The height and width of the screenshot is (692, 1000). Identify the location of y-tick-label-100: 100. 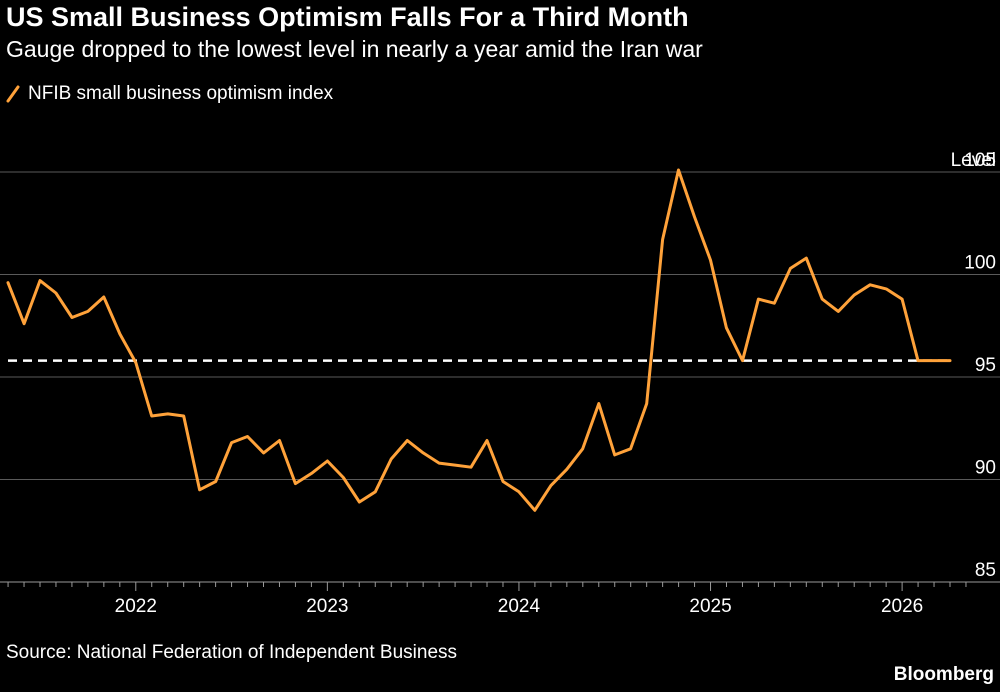
(980, 263).